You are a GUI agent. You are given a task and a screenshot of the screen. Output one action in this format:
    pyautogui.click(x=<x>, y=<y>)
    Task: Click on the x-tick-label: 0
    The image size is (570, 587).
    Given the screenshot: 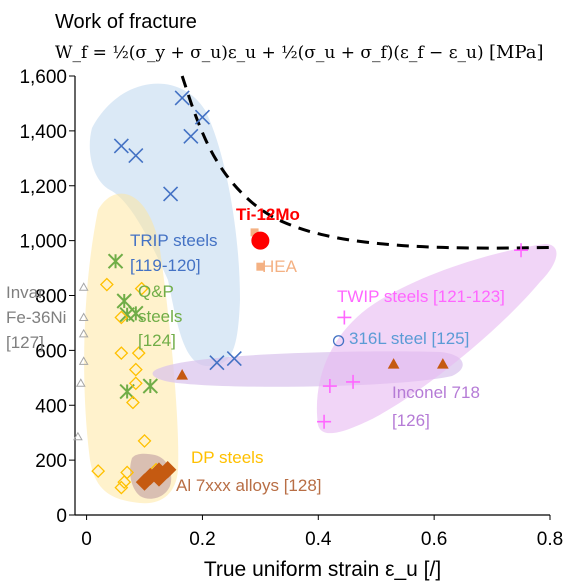 What is the action you would take?
    pyautogui.click(x=86, y=539)
    